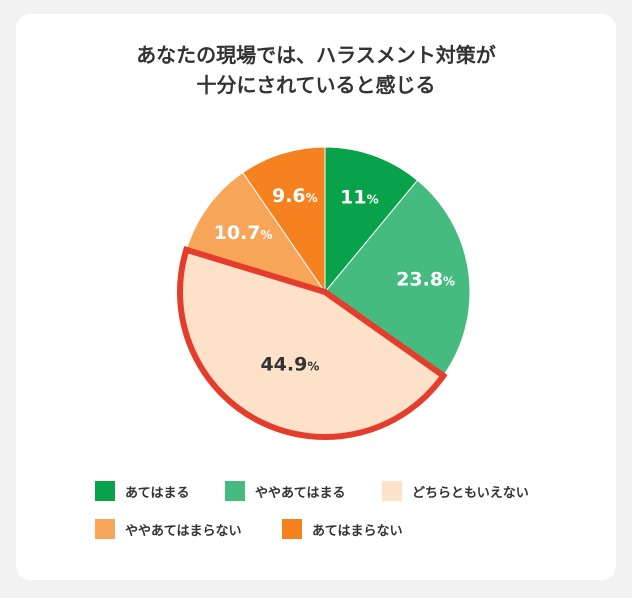  Describe the element at coordinates (316, 70) in the screenshot. I see `chart-title: あなたの現場では、ハラスメント対策が 十分にされていると感じる` at that location.